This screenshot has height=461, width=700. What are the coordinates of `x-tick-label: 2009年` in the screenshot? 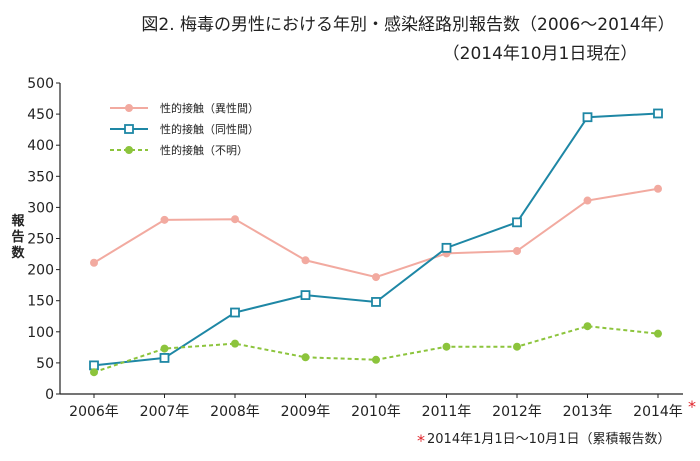 It's located at (306, 412).